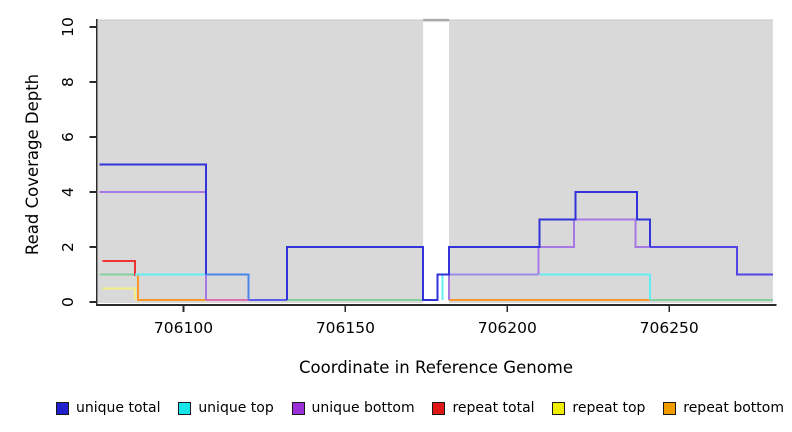 The height and width of the screenshot is (432, 792). Describe the element at coordinates (439, 408) in the screenshot. I see `legend-swatch-repeat-total` at that location.